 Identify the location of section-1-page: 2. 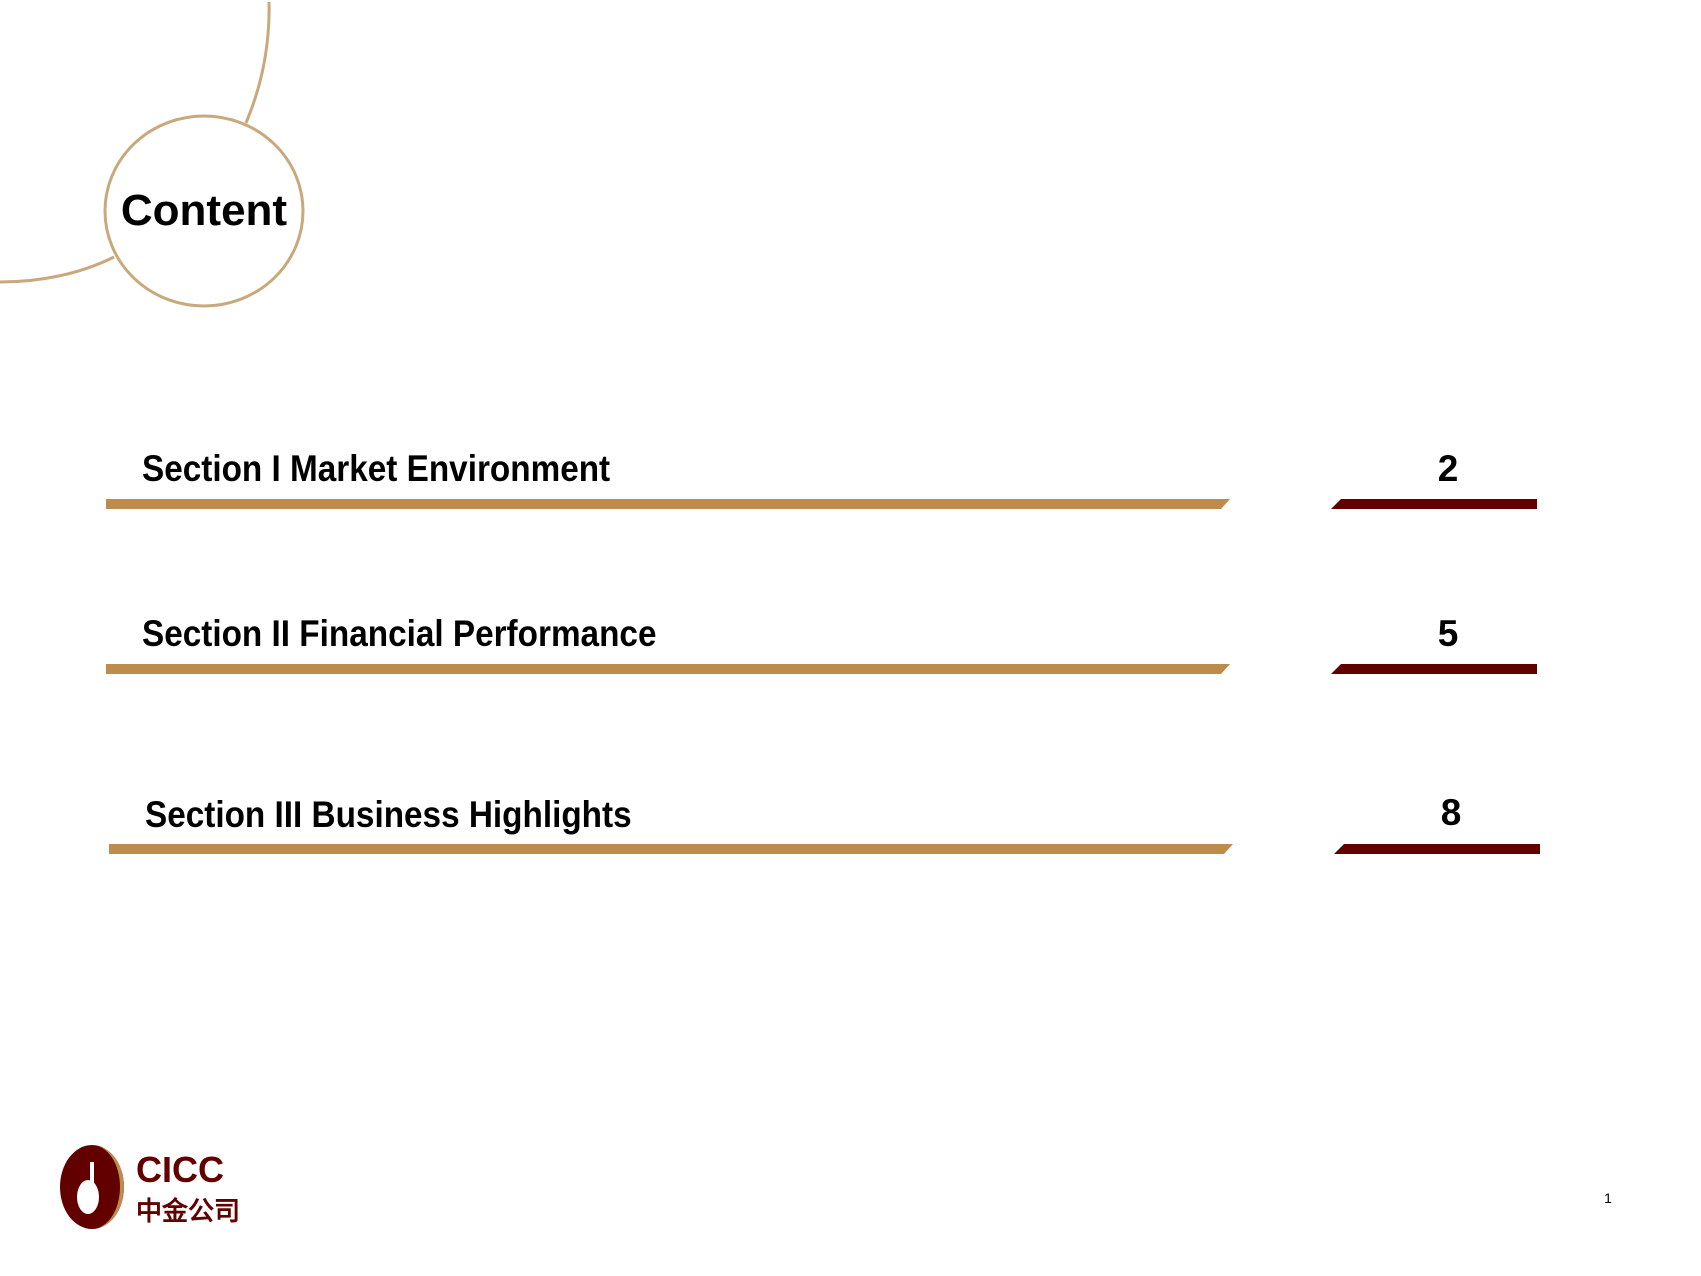
(1448, 468).